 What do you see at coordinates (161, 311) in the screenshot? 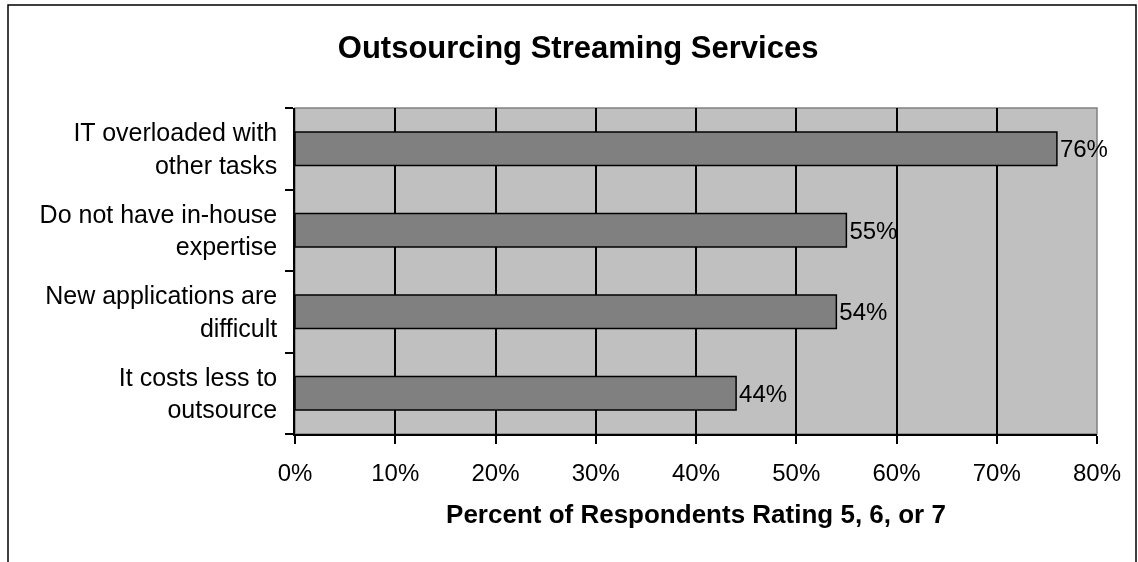
I see `y-tick-label: New applications are difficult` at bounding box center [161, 311].